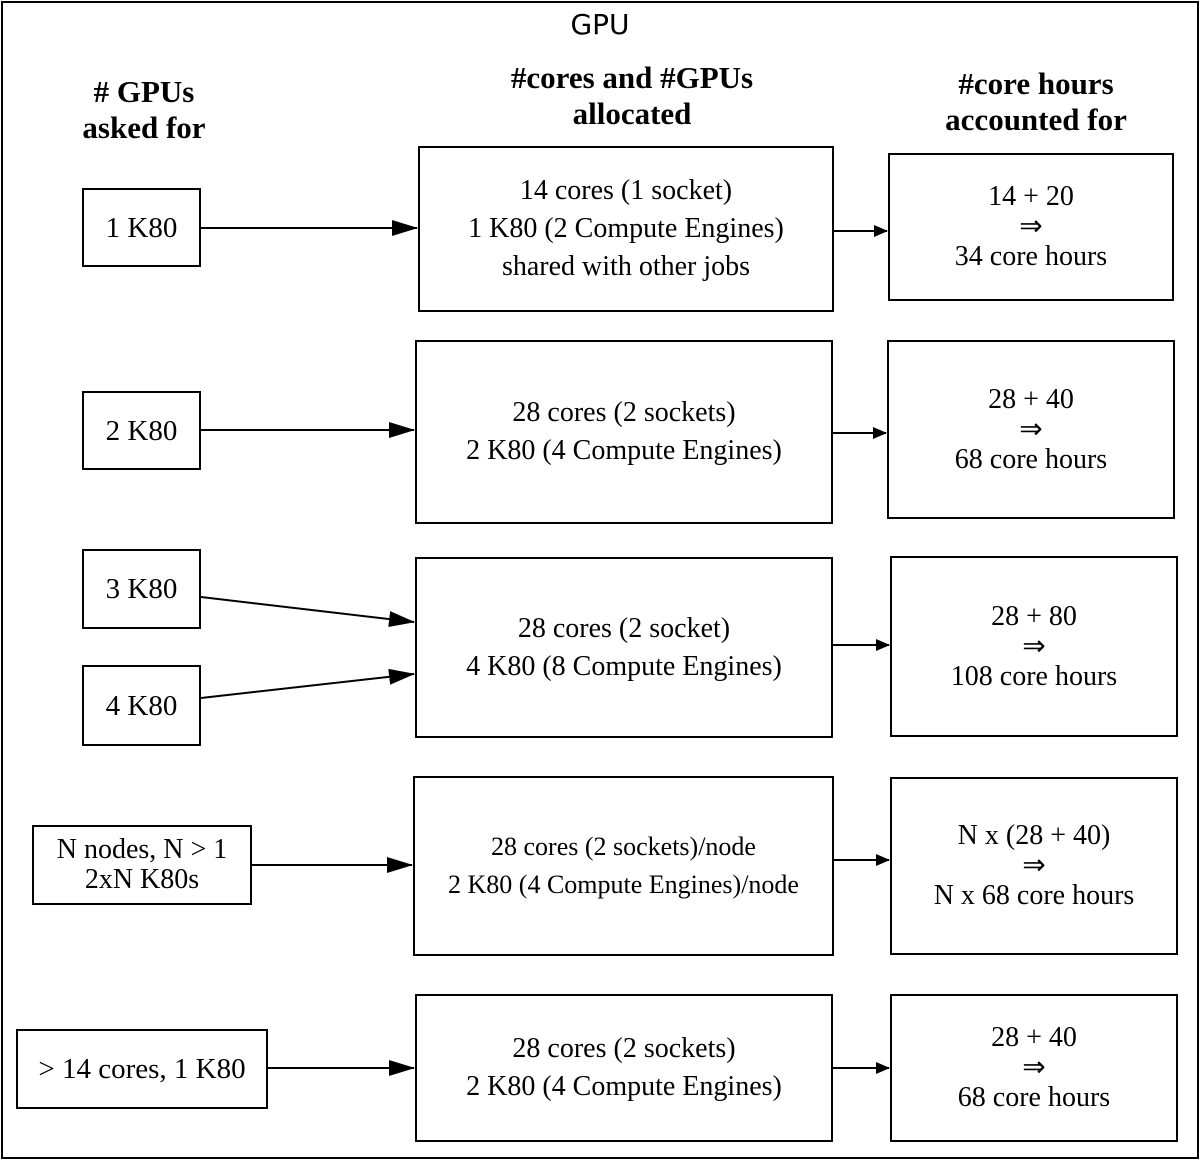 The image size is (1200, 1160). Describe the element at coordinates (1034, 616) in the screenshot. I see `accounting-formula: 28 + 80` at that location.